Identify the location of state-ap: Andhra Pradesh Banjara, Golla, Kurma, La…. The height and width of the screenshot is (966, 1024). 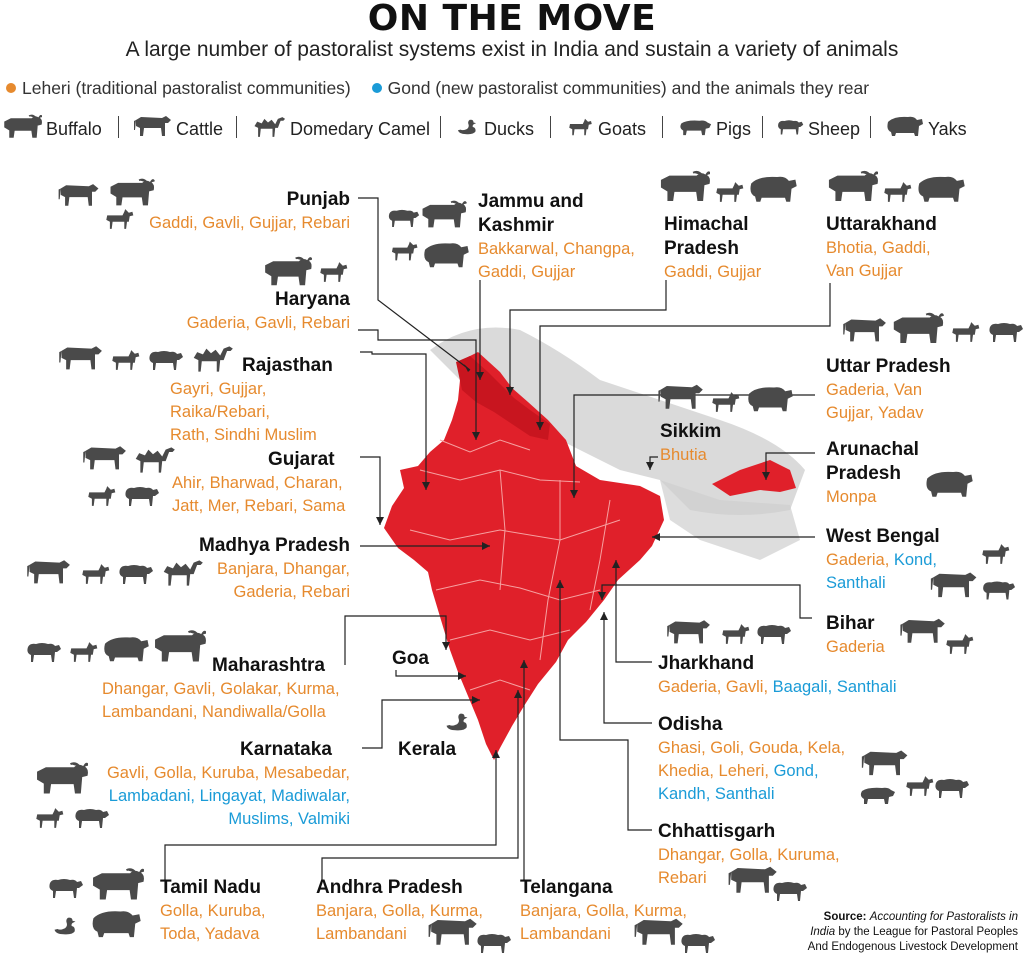
(399, 910).